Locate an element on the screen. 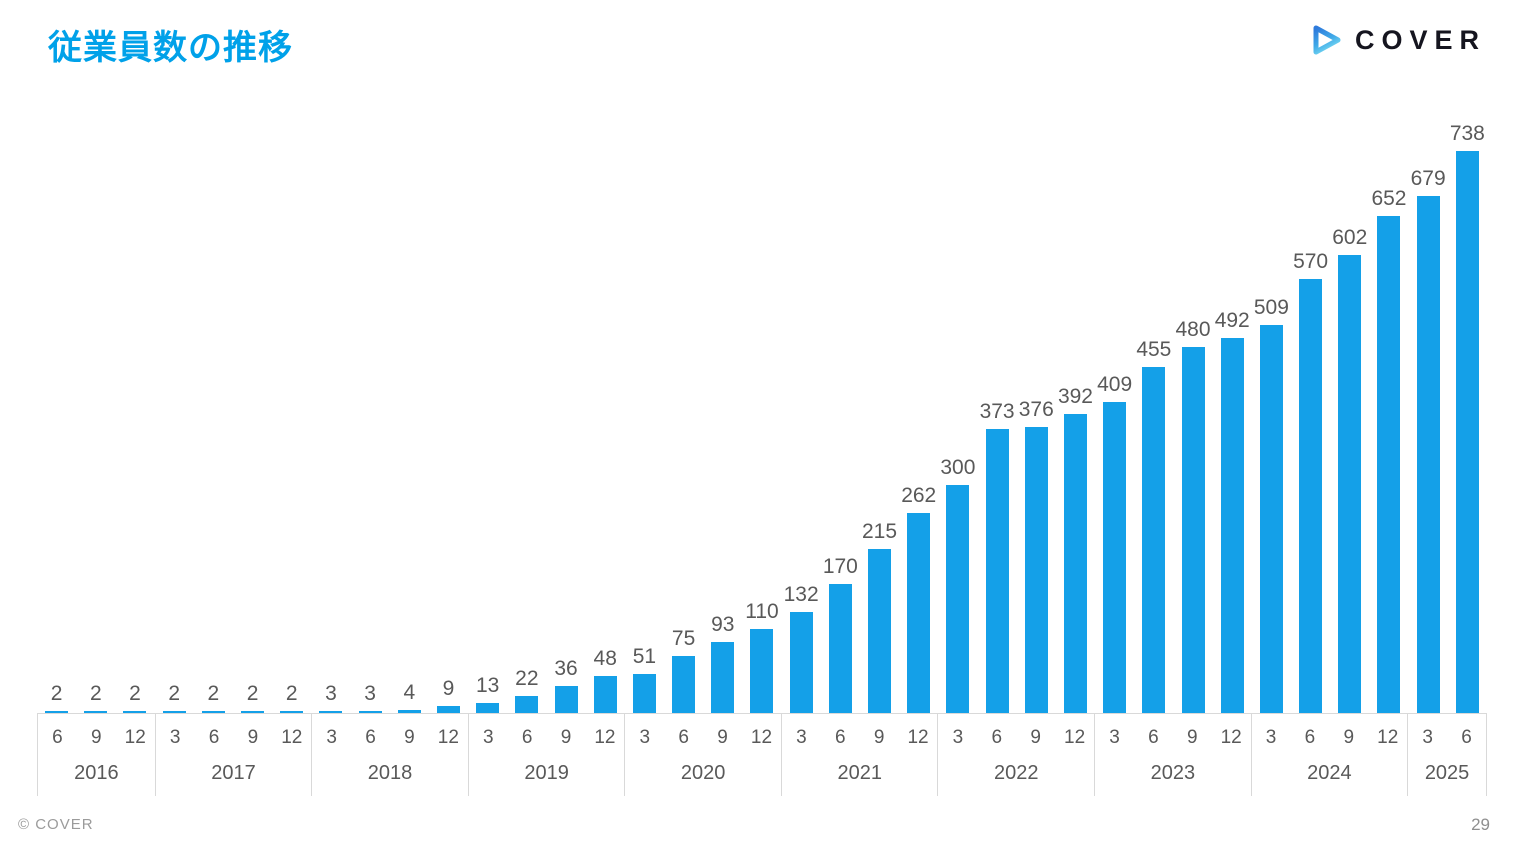 The image size is (1522, 844). axis-year-label: 2022 is located at coordinates (1016, 773).